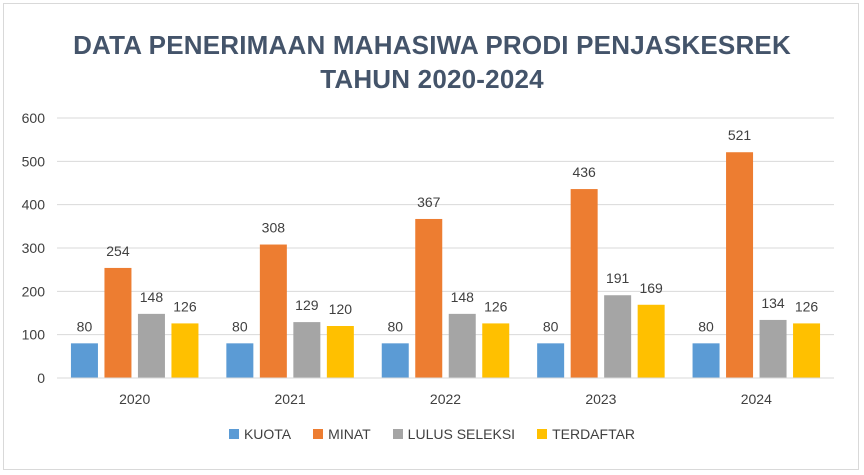 The image size is (864, 475). Describe the element at coordinates (290, 399) in the screenshot. I see `x-tick-label: 2021` at that location.